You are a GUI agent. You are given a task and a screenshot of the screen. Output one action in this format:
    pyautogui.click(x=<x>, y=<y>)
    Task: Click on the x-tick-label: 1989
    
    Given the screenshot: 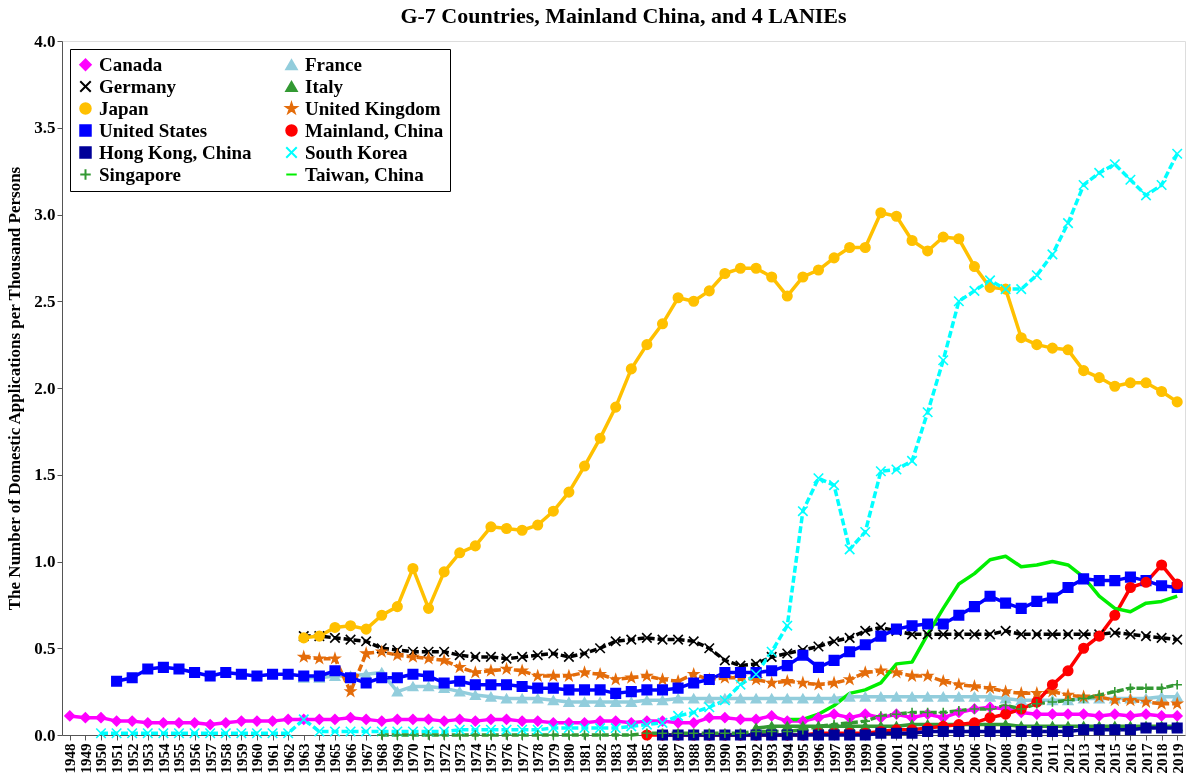 What is the action you would take?
    pyautogui.click(x=709, y=758)
    